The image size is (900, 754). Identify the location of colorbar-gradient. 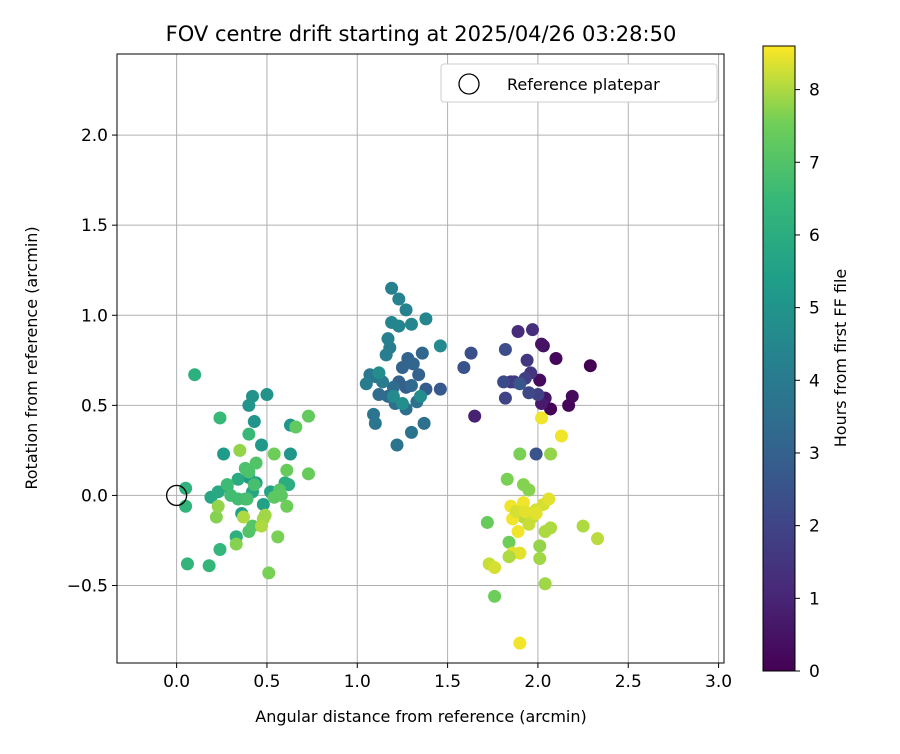
(779, 358).